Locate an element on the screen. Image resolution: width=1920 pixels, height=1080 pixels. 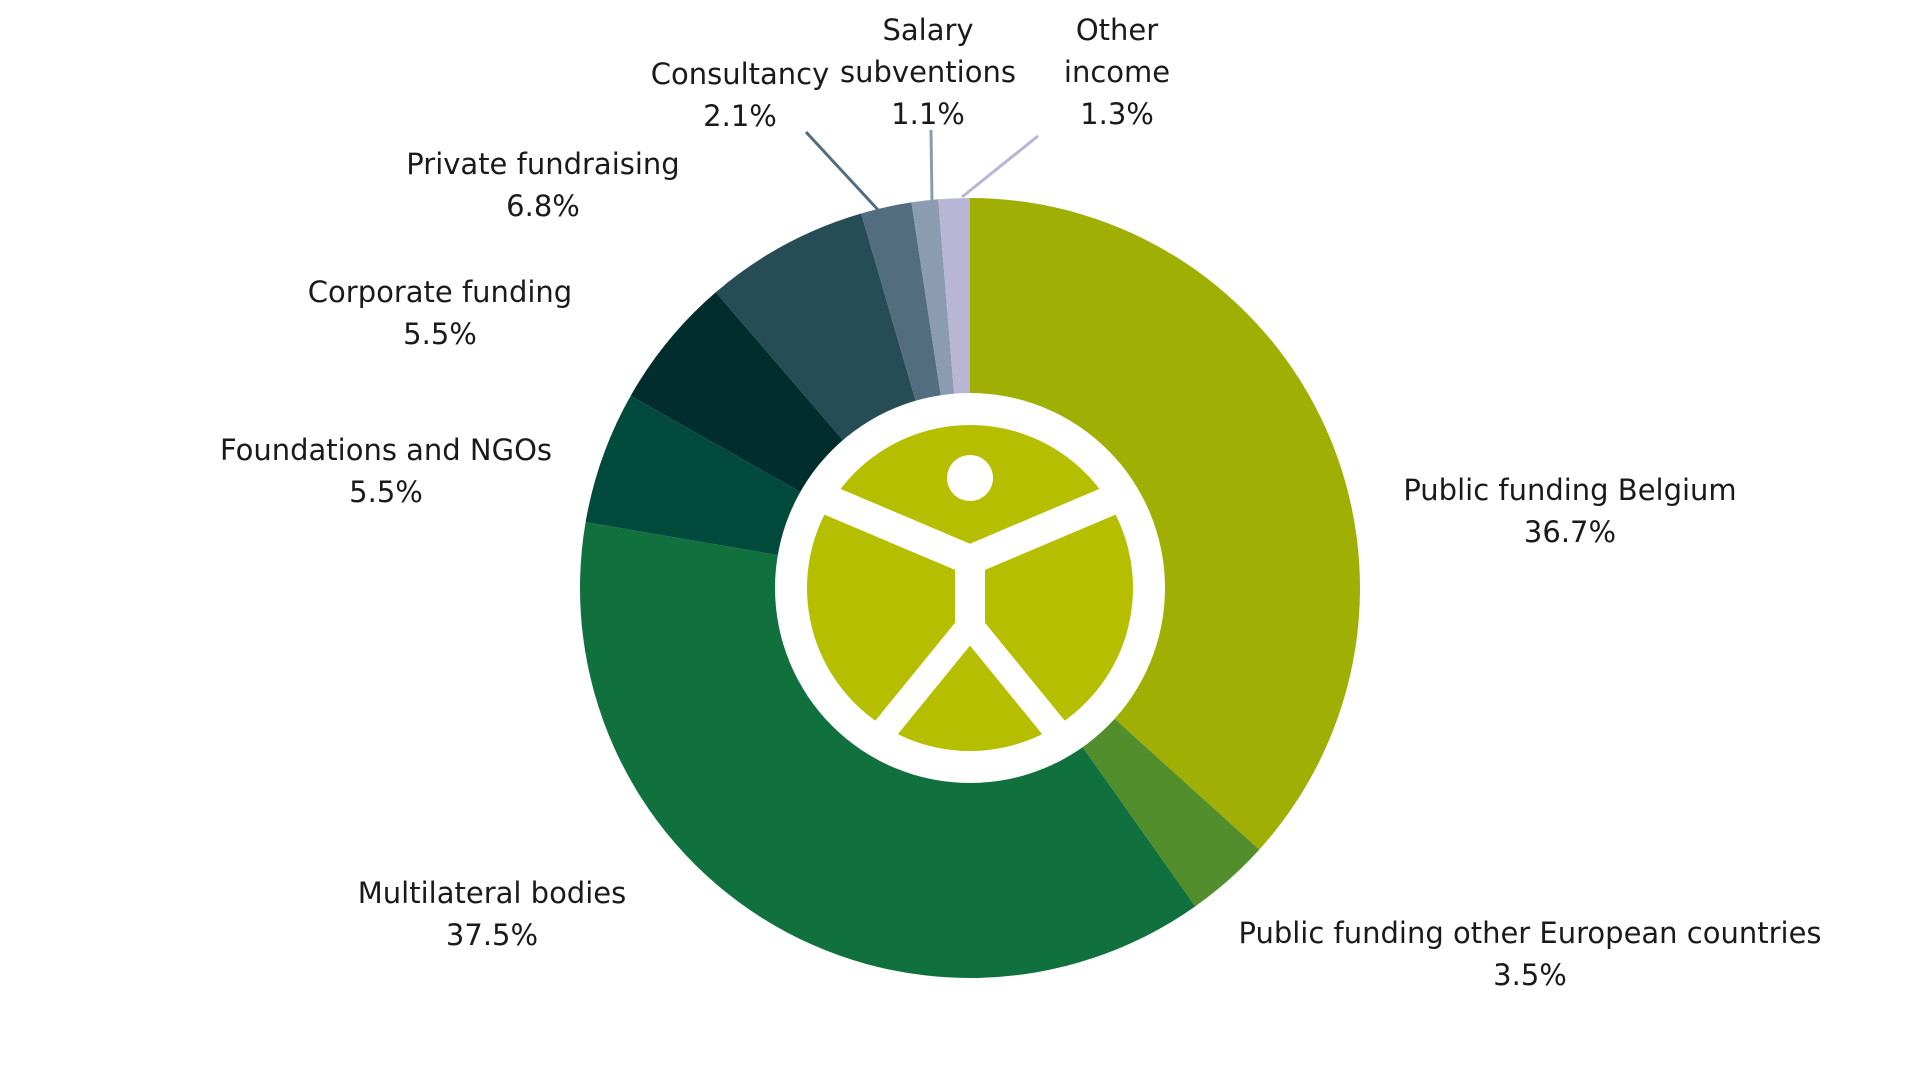
slice-name-label: Salary is located at coordinates (927, 30).